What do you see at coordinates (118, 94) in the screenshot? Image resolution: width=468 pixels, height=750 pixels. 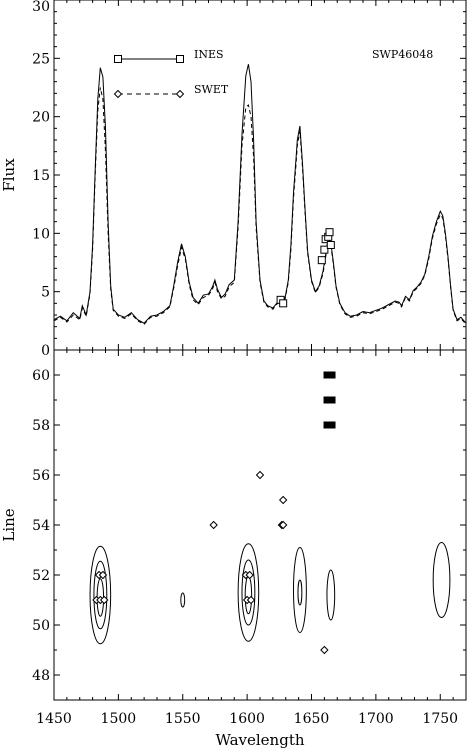 I see `legend-swet-marker-left` at bounding box center [118, 94].